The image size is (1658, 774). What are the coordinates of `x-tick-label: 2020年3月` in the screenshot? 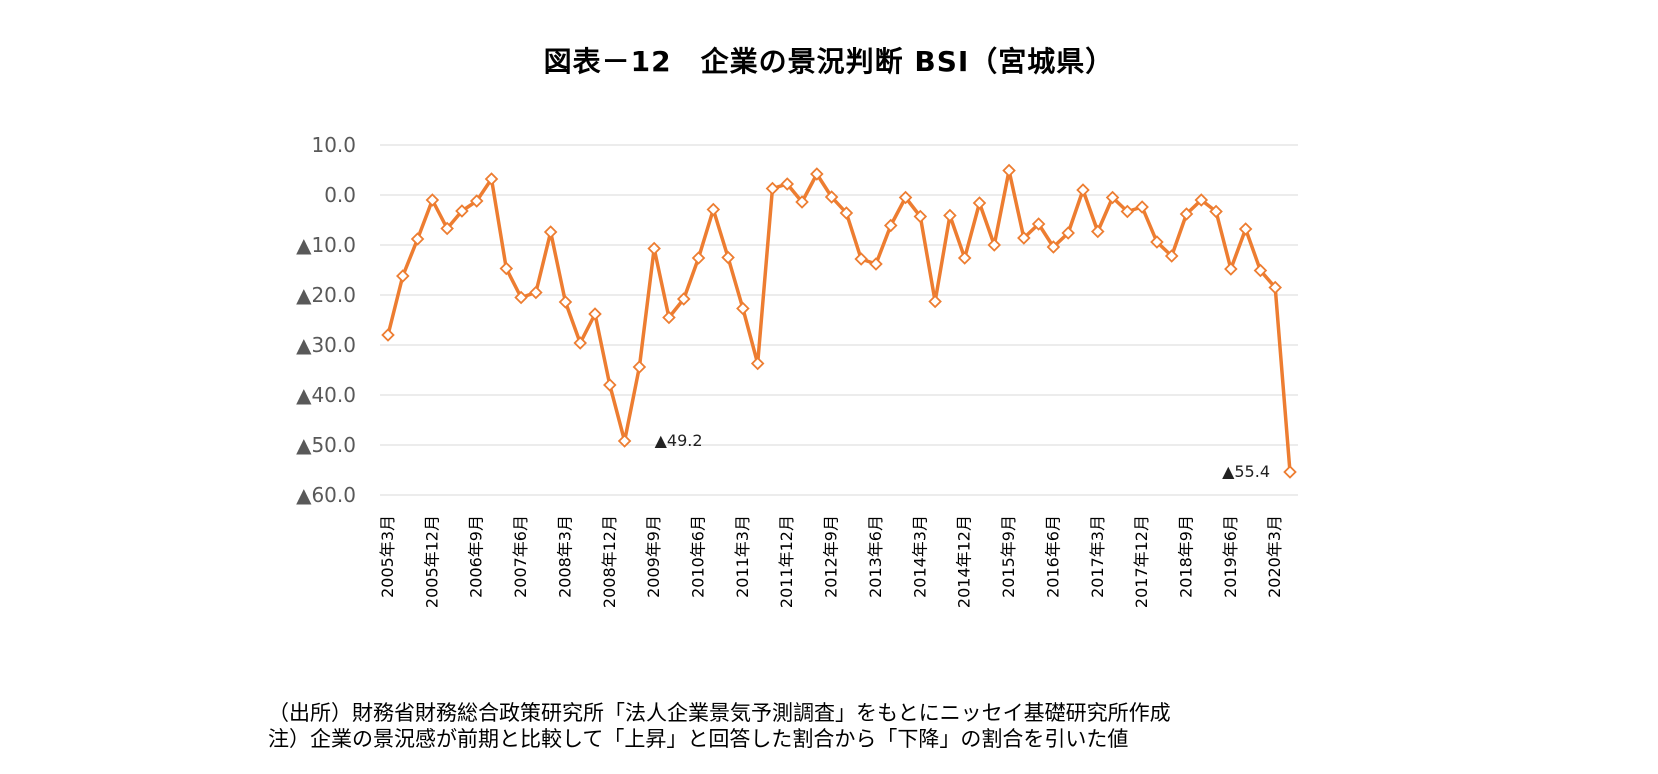 It's located at (1274, 556).